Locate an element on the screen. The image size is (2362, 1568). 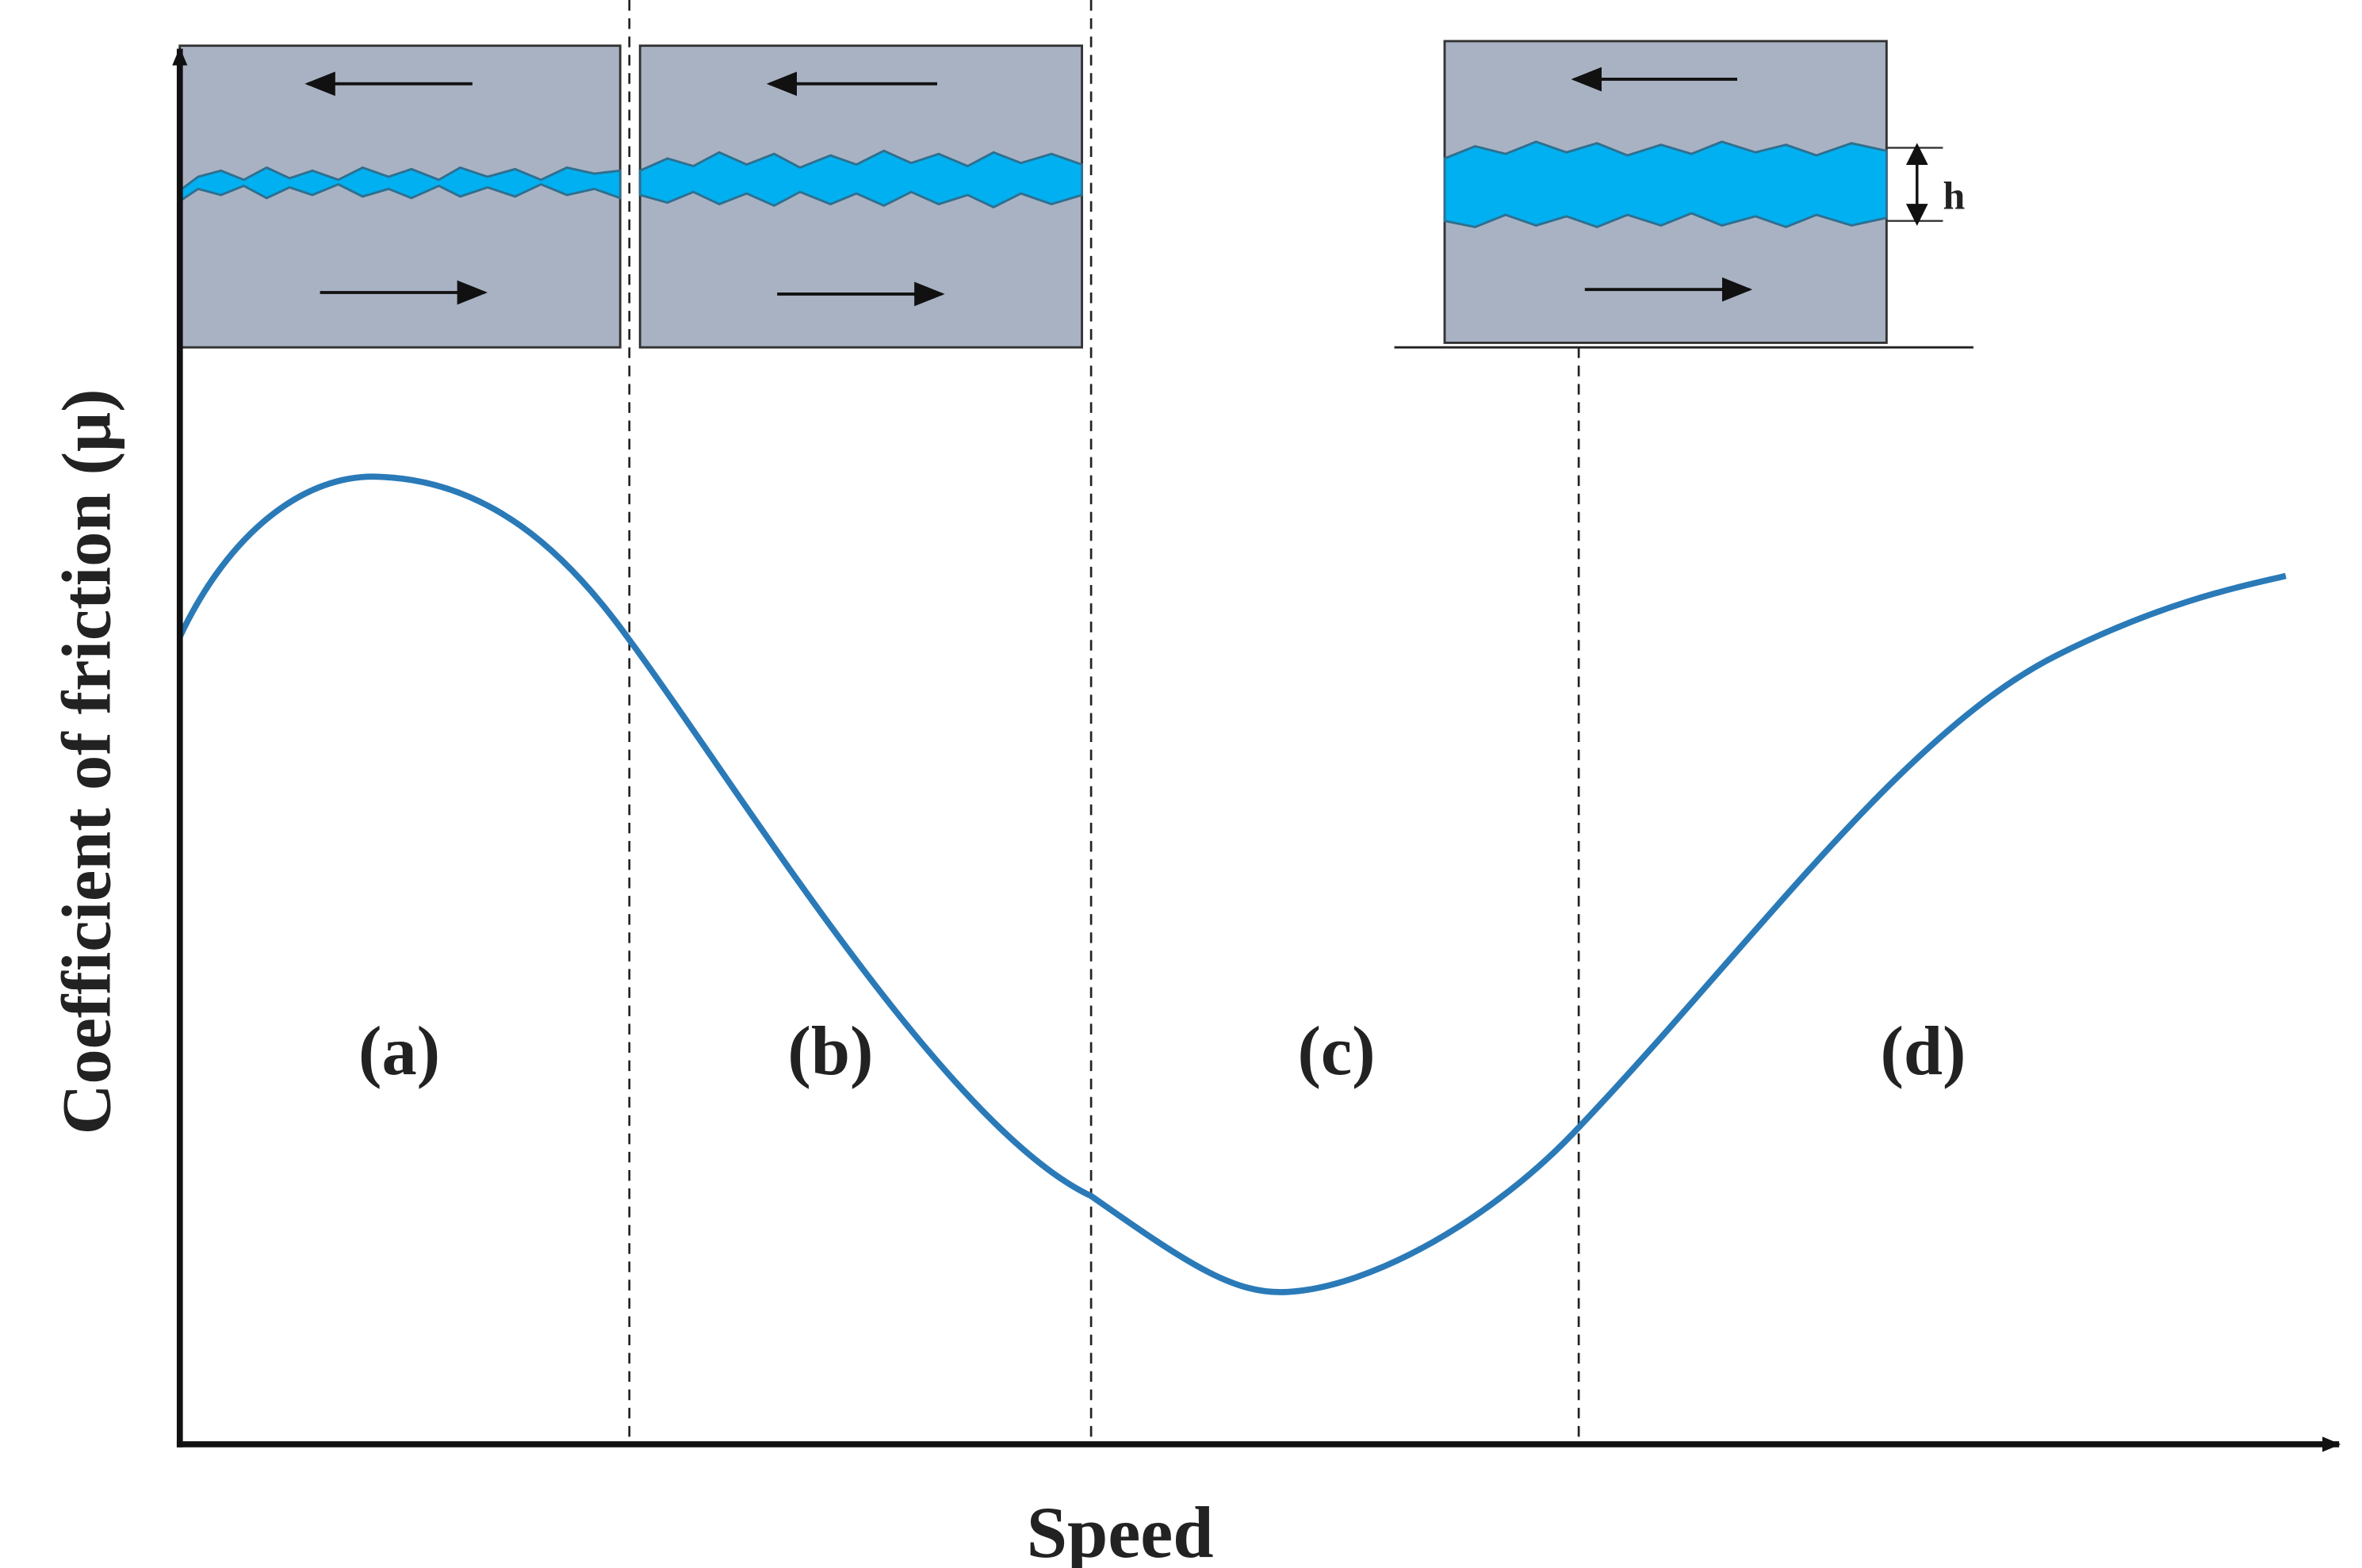
y-axis-label: Coefficient of friction (μ) is located at coordinates (87, 761).